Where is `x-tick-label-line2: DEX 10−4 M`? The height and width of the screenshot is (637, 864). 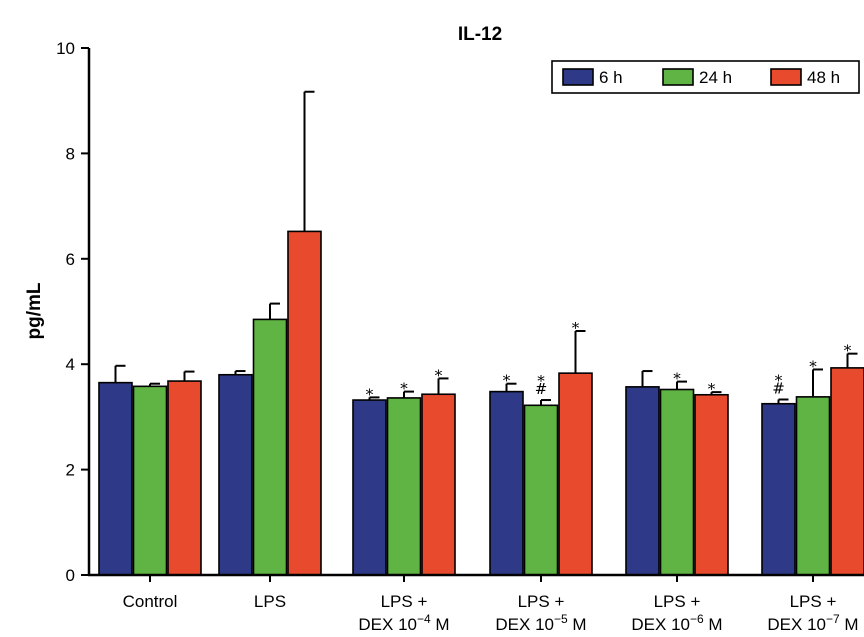 x-tick-label-line2: DEX 10−4 M is located at coordinates (403, 623).